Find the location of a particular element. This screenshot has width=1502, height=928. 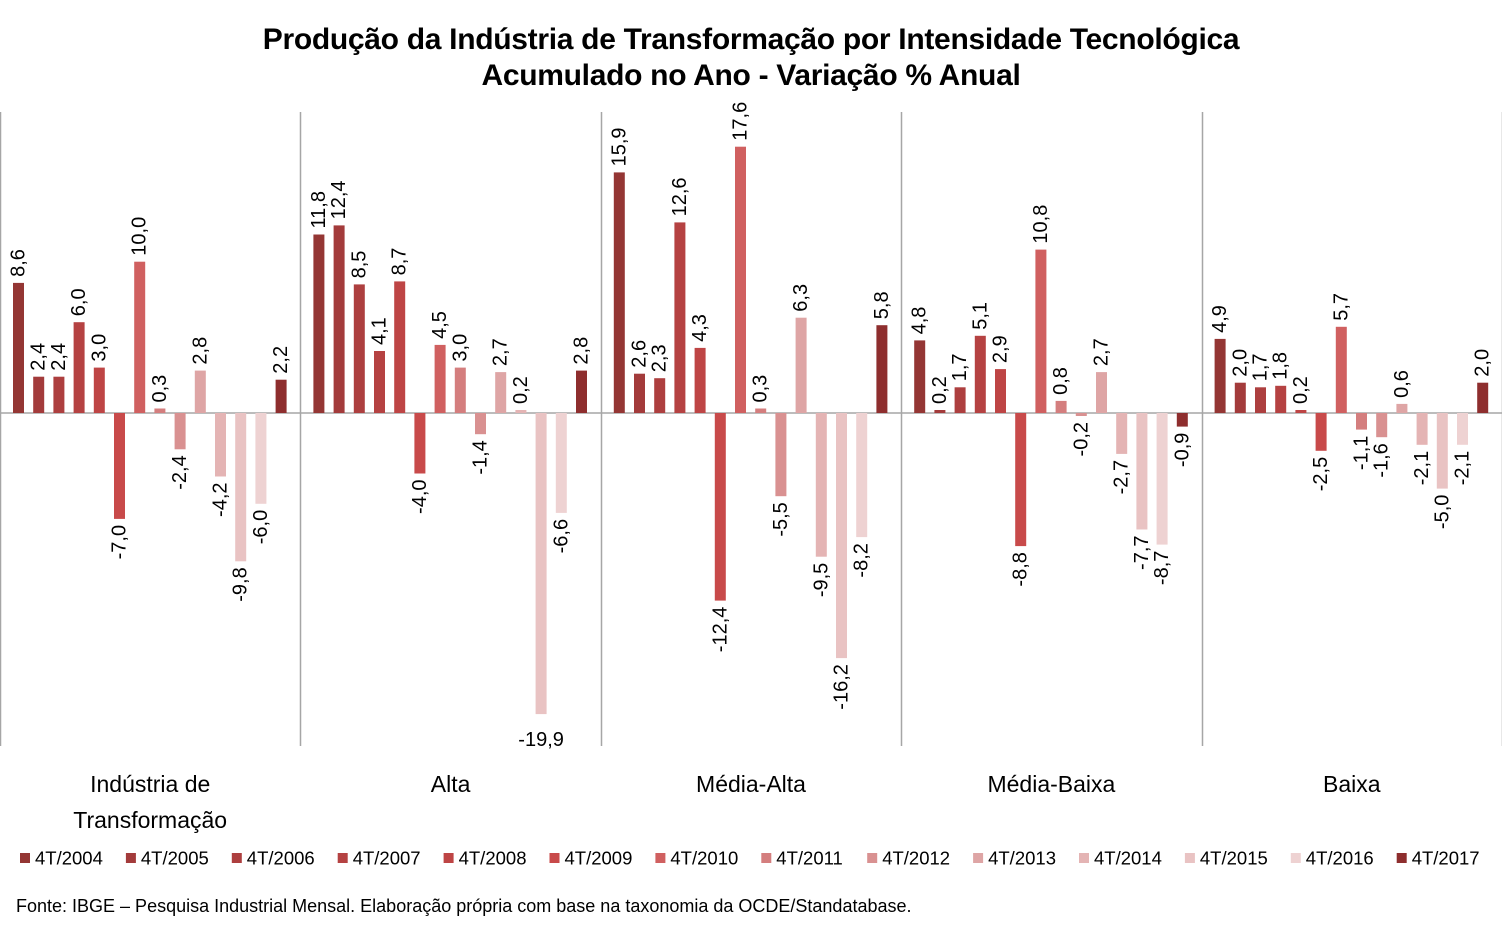

legend-item: 4T/2015 is located at coordinates (1226, 858).